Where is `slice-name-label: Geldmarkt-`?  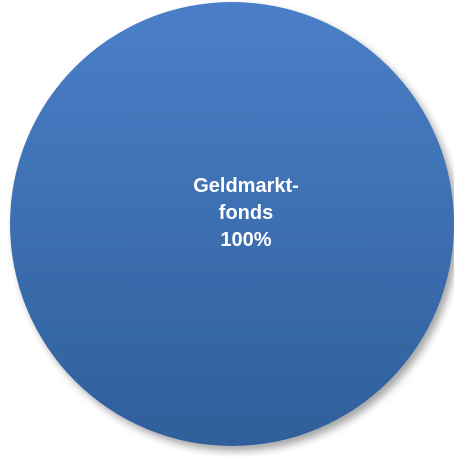
slice-name-label: Geldmarkt- is located at coordinates (246, 186).